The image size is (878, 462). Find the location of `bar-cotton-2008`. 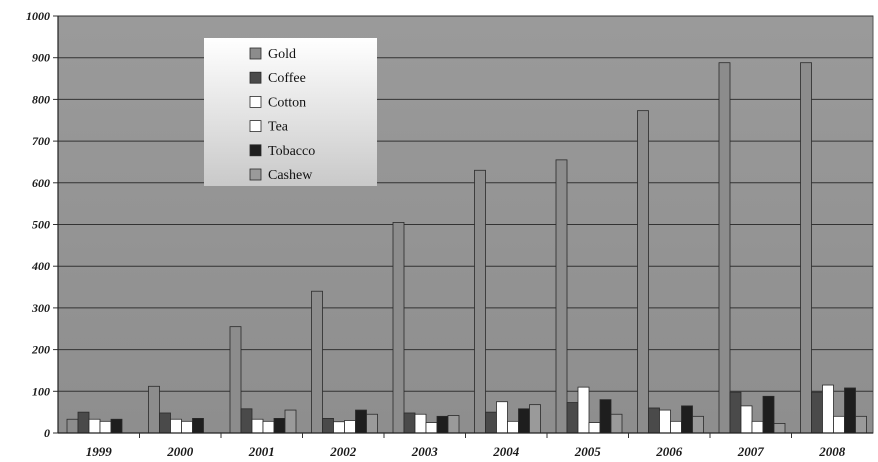

bar-cotton-2008 is located at coordinates (828, 409).